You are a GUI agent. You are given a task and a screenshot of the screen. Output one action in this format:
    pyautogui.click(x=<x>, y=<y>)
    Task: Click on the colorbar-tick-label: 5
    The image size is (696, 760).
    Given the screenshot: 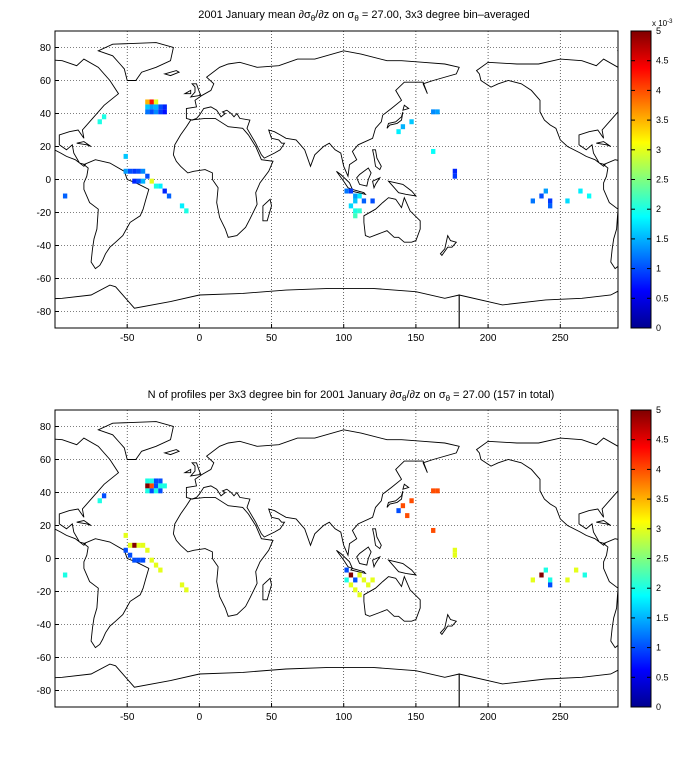 What is the action you would take?
    pyautogui.click(x=658, y=31)
    